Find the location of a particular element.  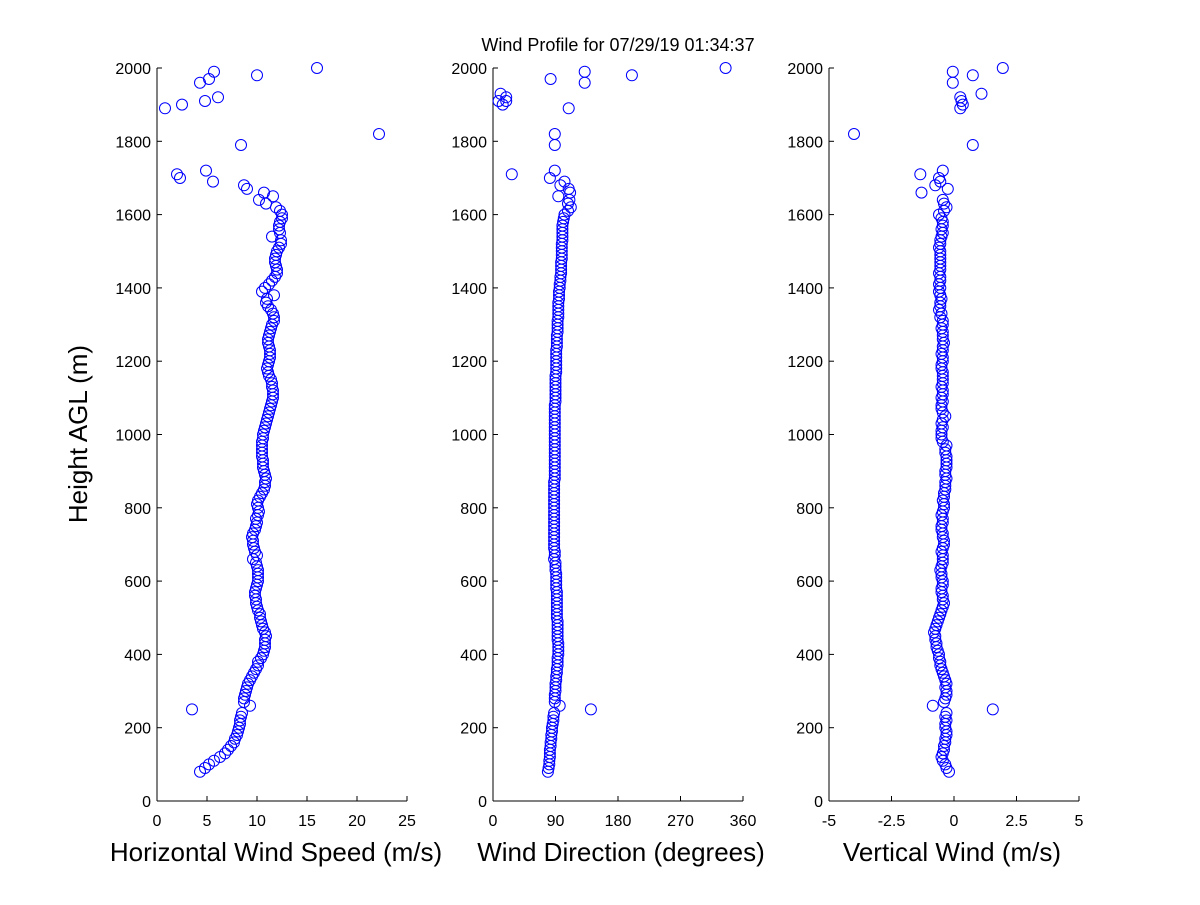

y-tick-label: 1200 is located at coordinates (469, 362).